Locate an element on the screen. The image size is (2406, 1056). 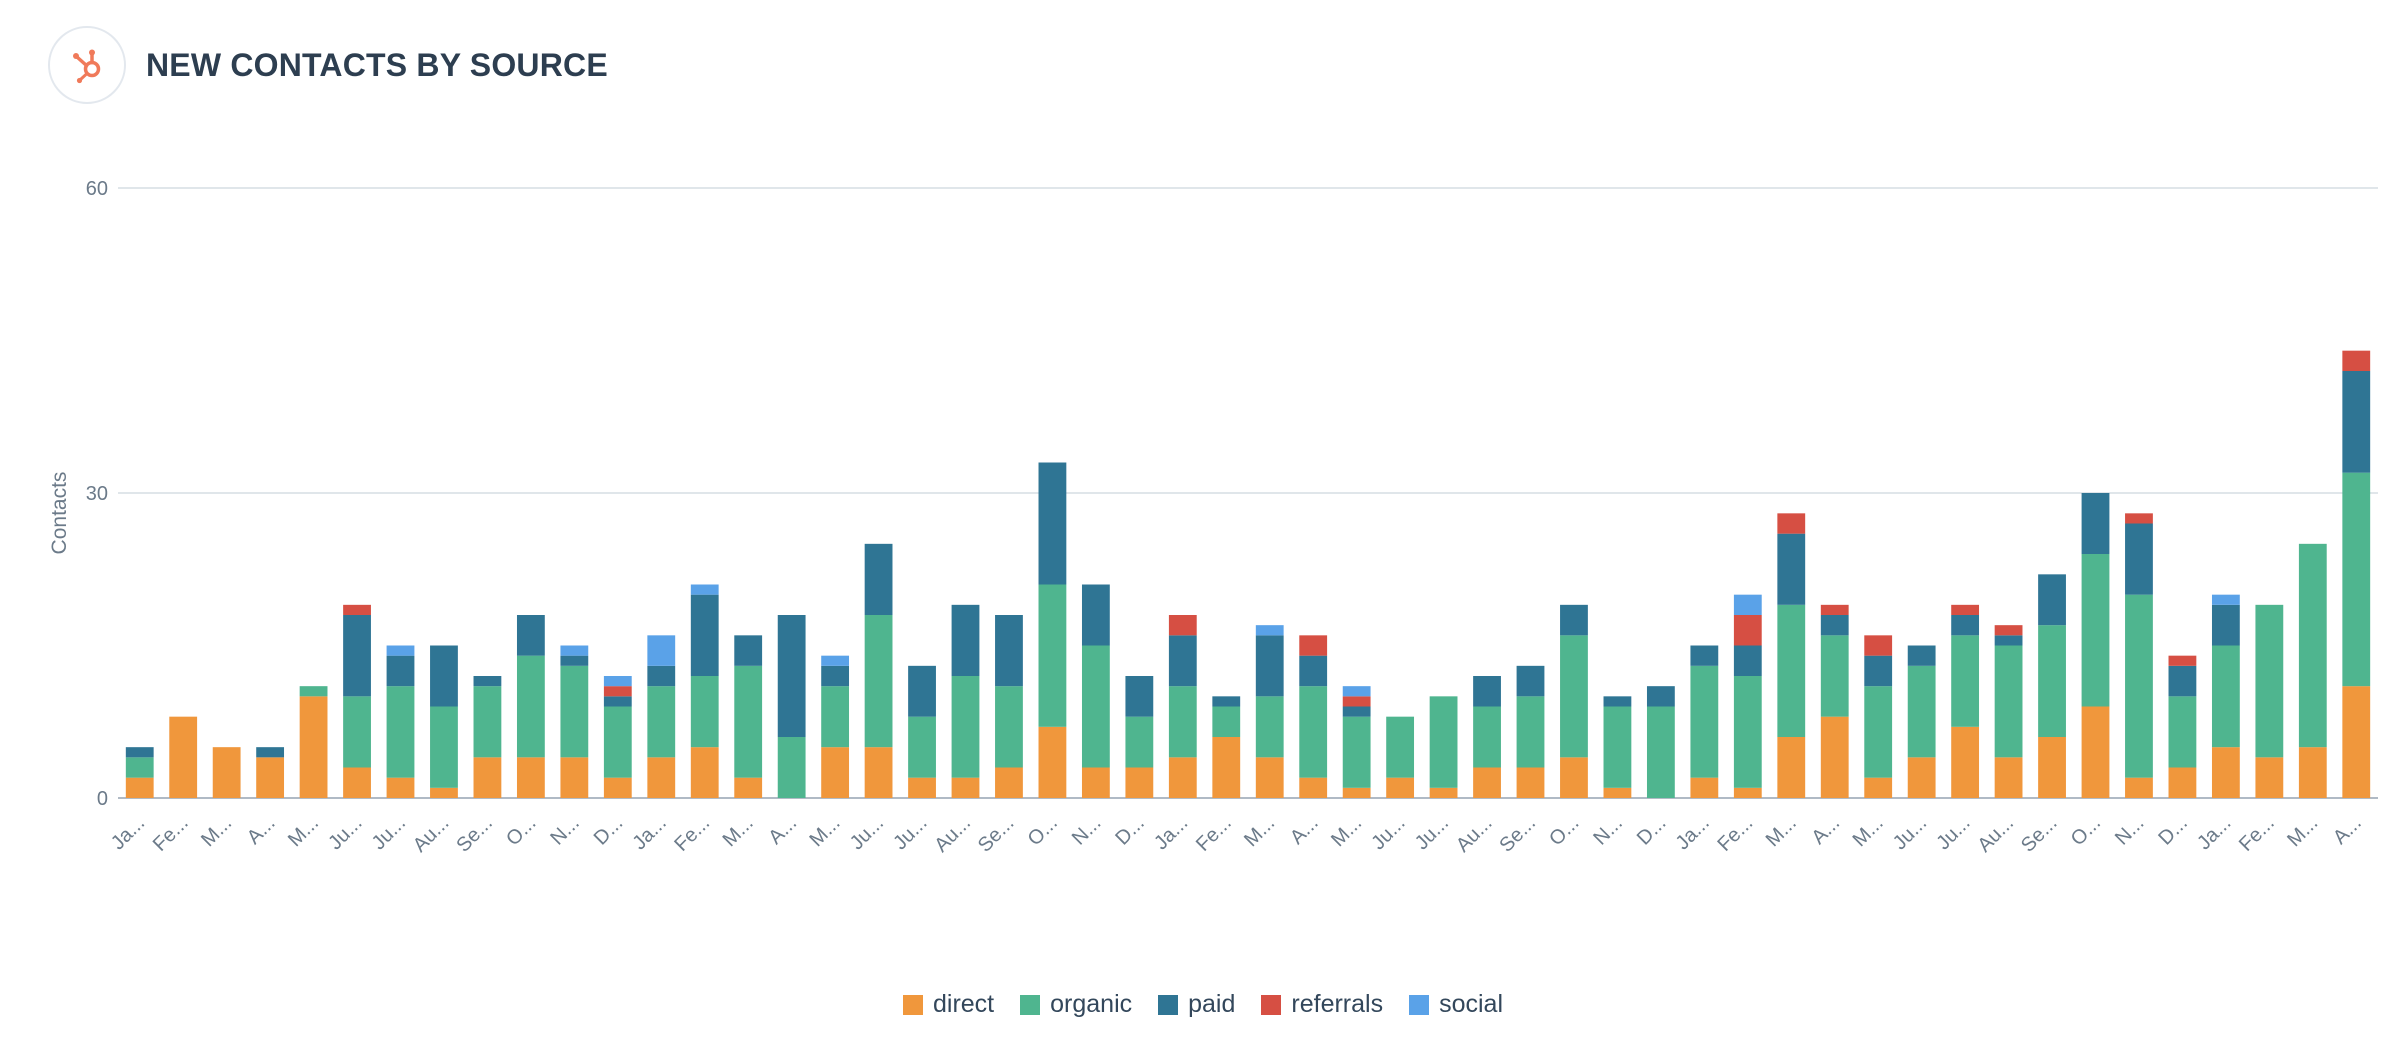
legend-item-referrals: referrals is located at coordinates (1322, 1004).